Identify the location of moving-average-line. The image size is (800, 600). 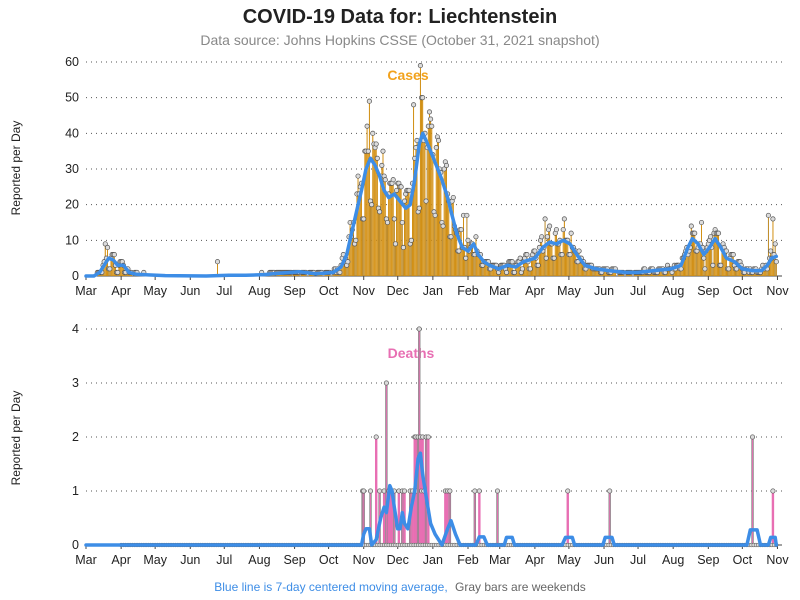
(431, 499).